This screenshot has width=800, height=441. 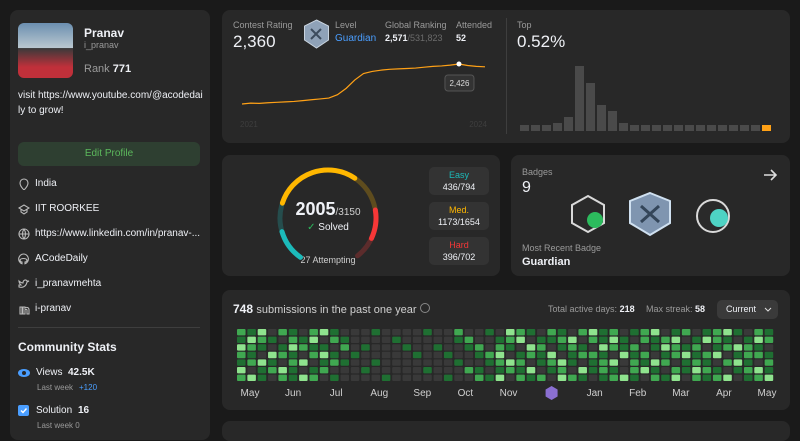 I want to click on attempting: 27 Attempting, so click(x=328, y=260).